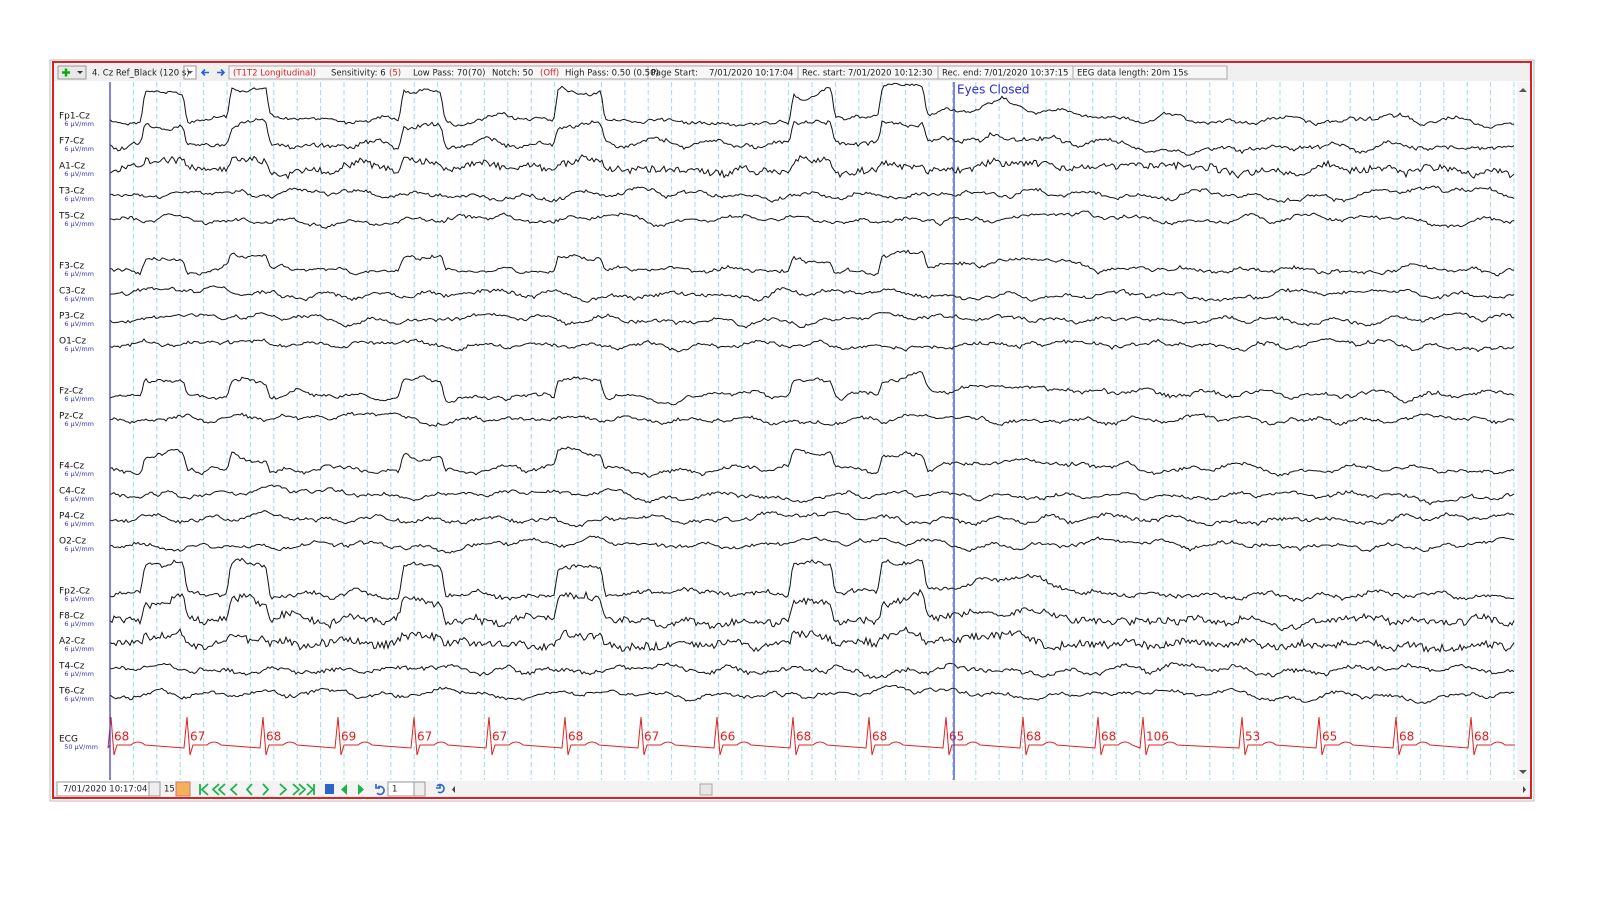  I want to click on calendar-icon, so click(183, 789).